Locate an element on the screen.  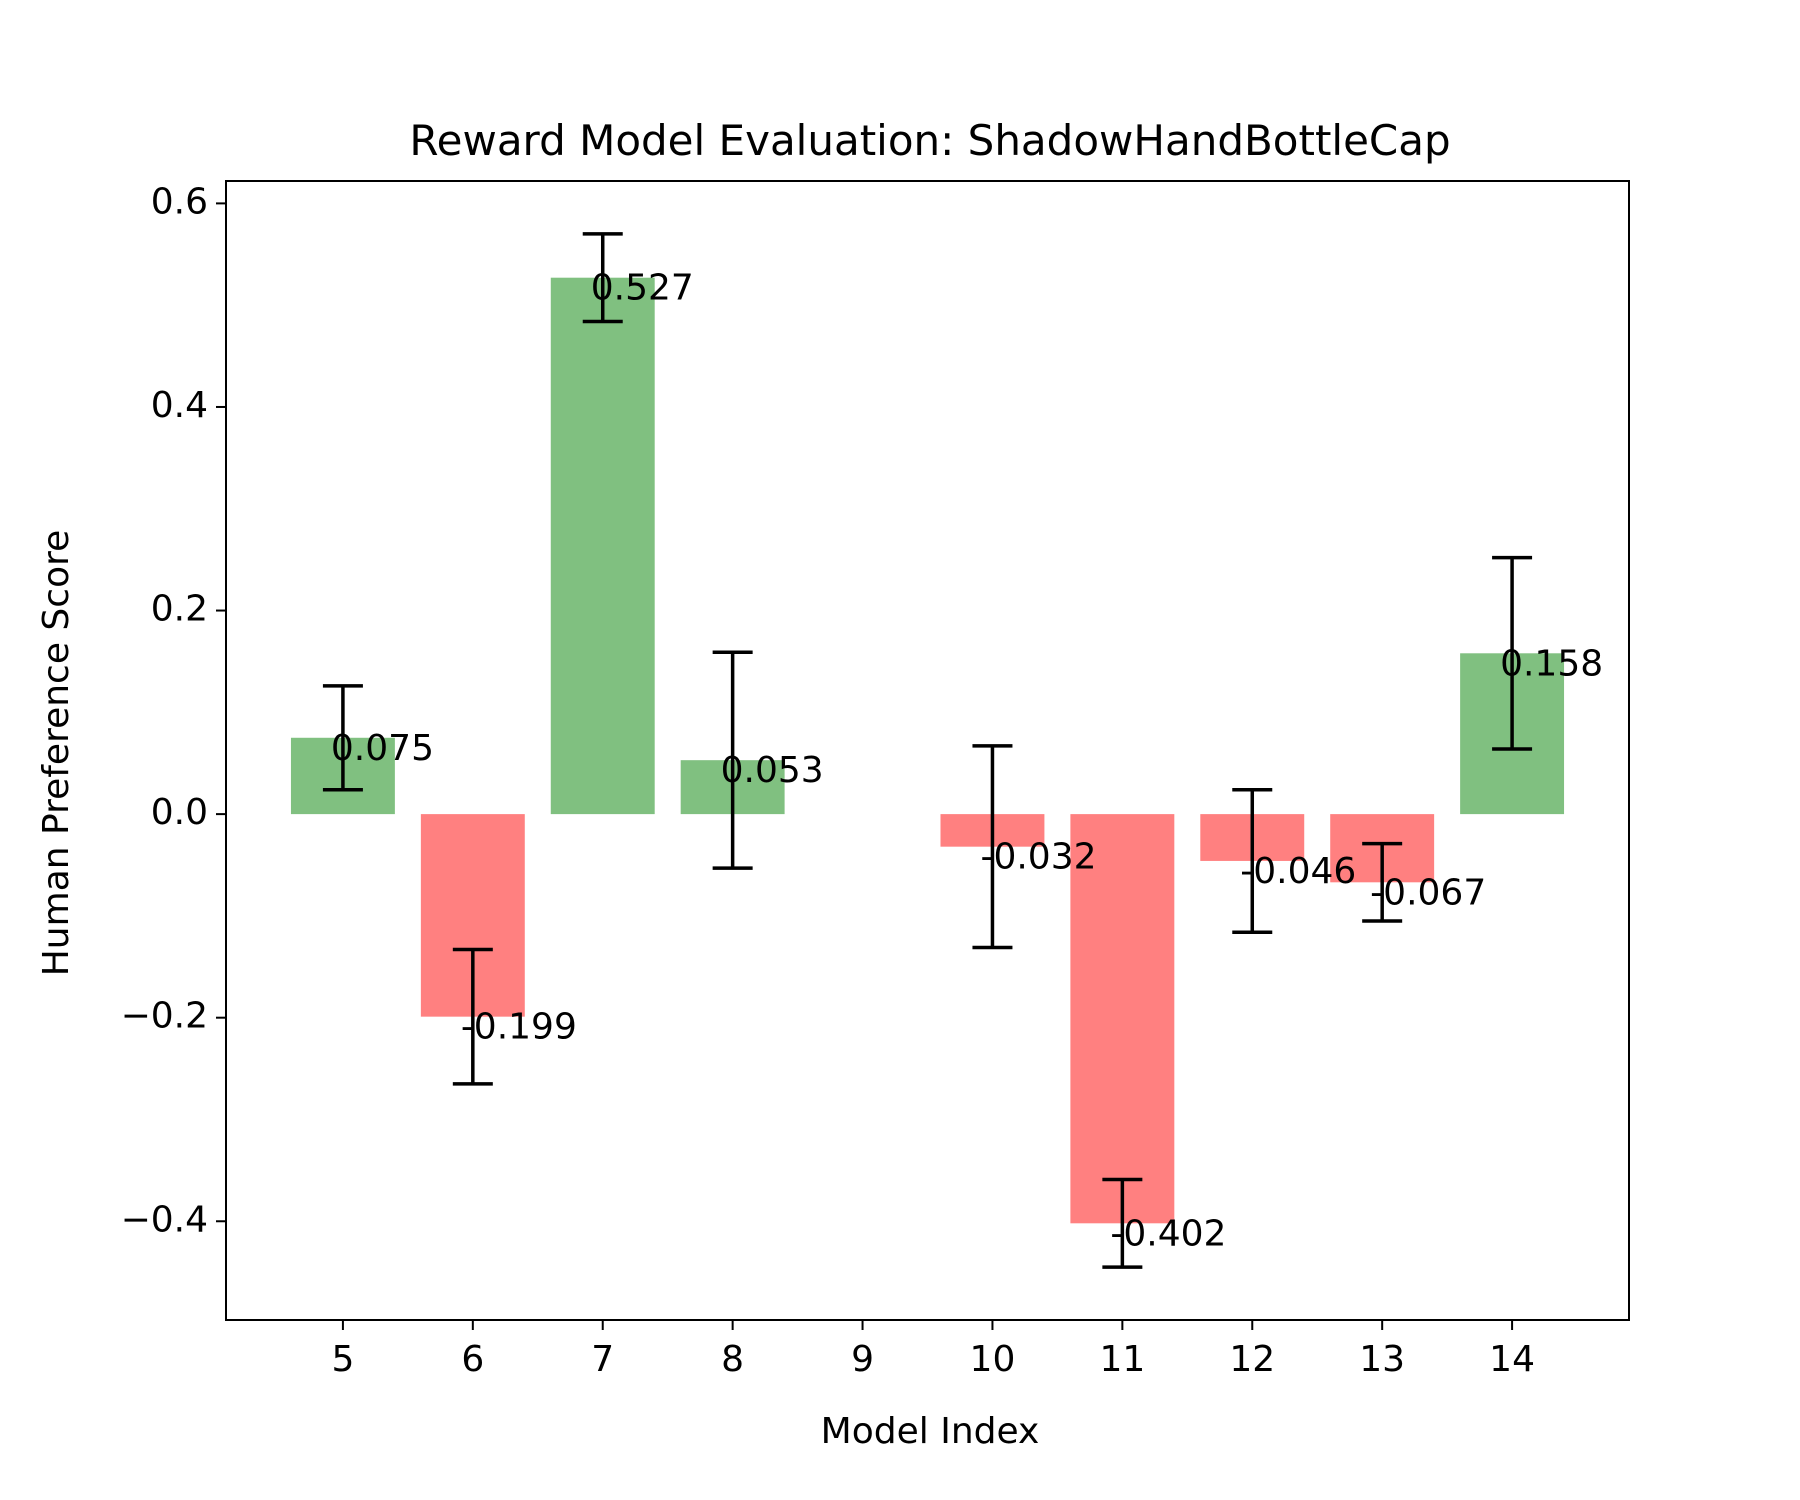
x-tick-label: 10 is located at coordinates (993, 1359).